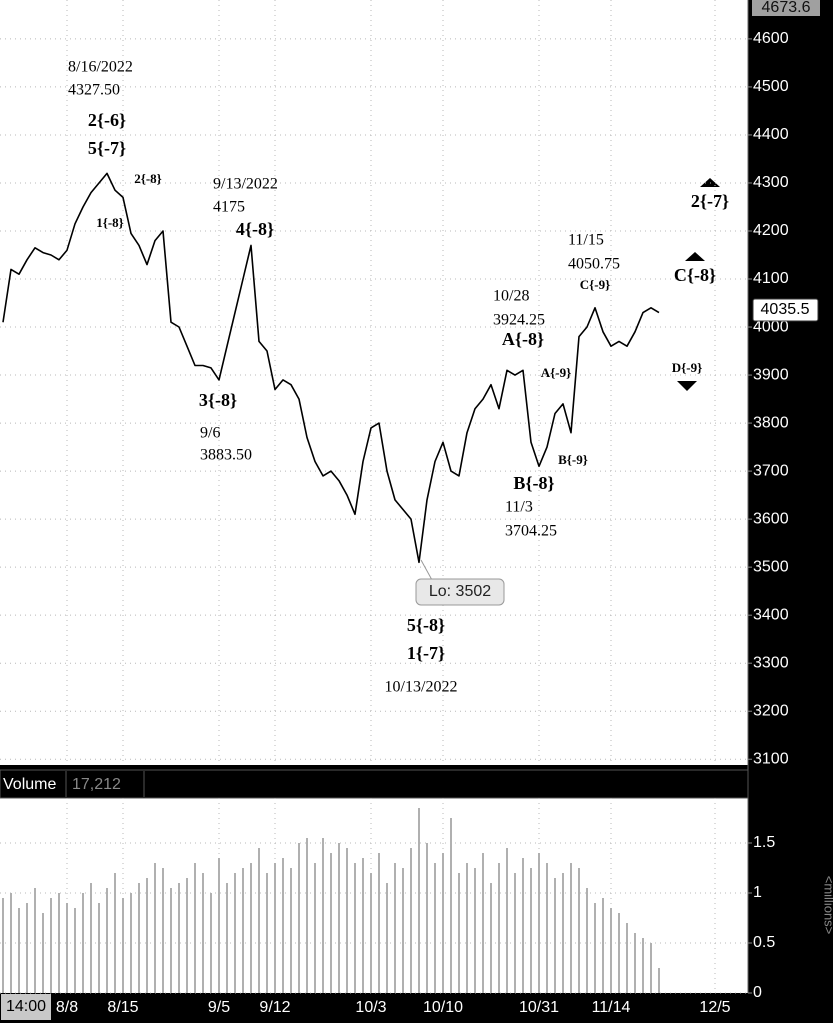  Describe the element at coordinates (226, 455) in the screenshot. I see `annotation: 3883.50` at that location.